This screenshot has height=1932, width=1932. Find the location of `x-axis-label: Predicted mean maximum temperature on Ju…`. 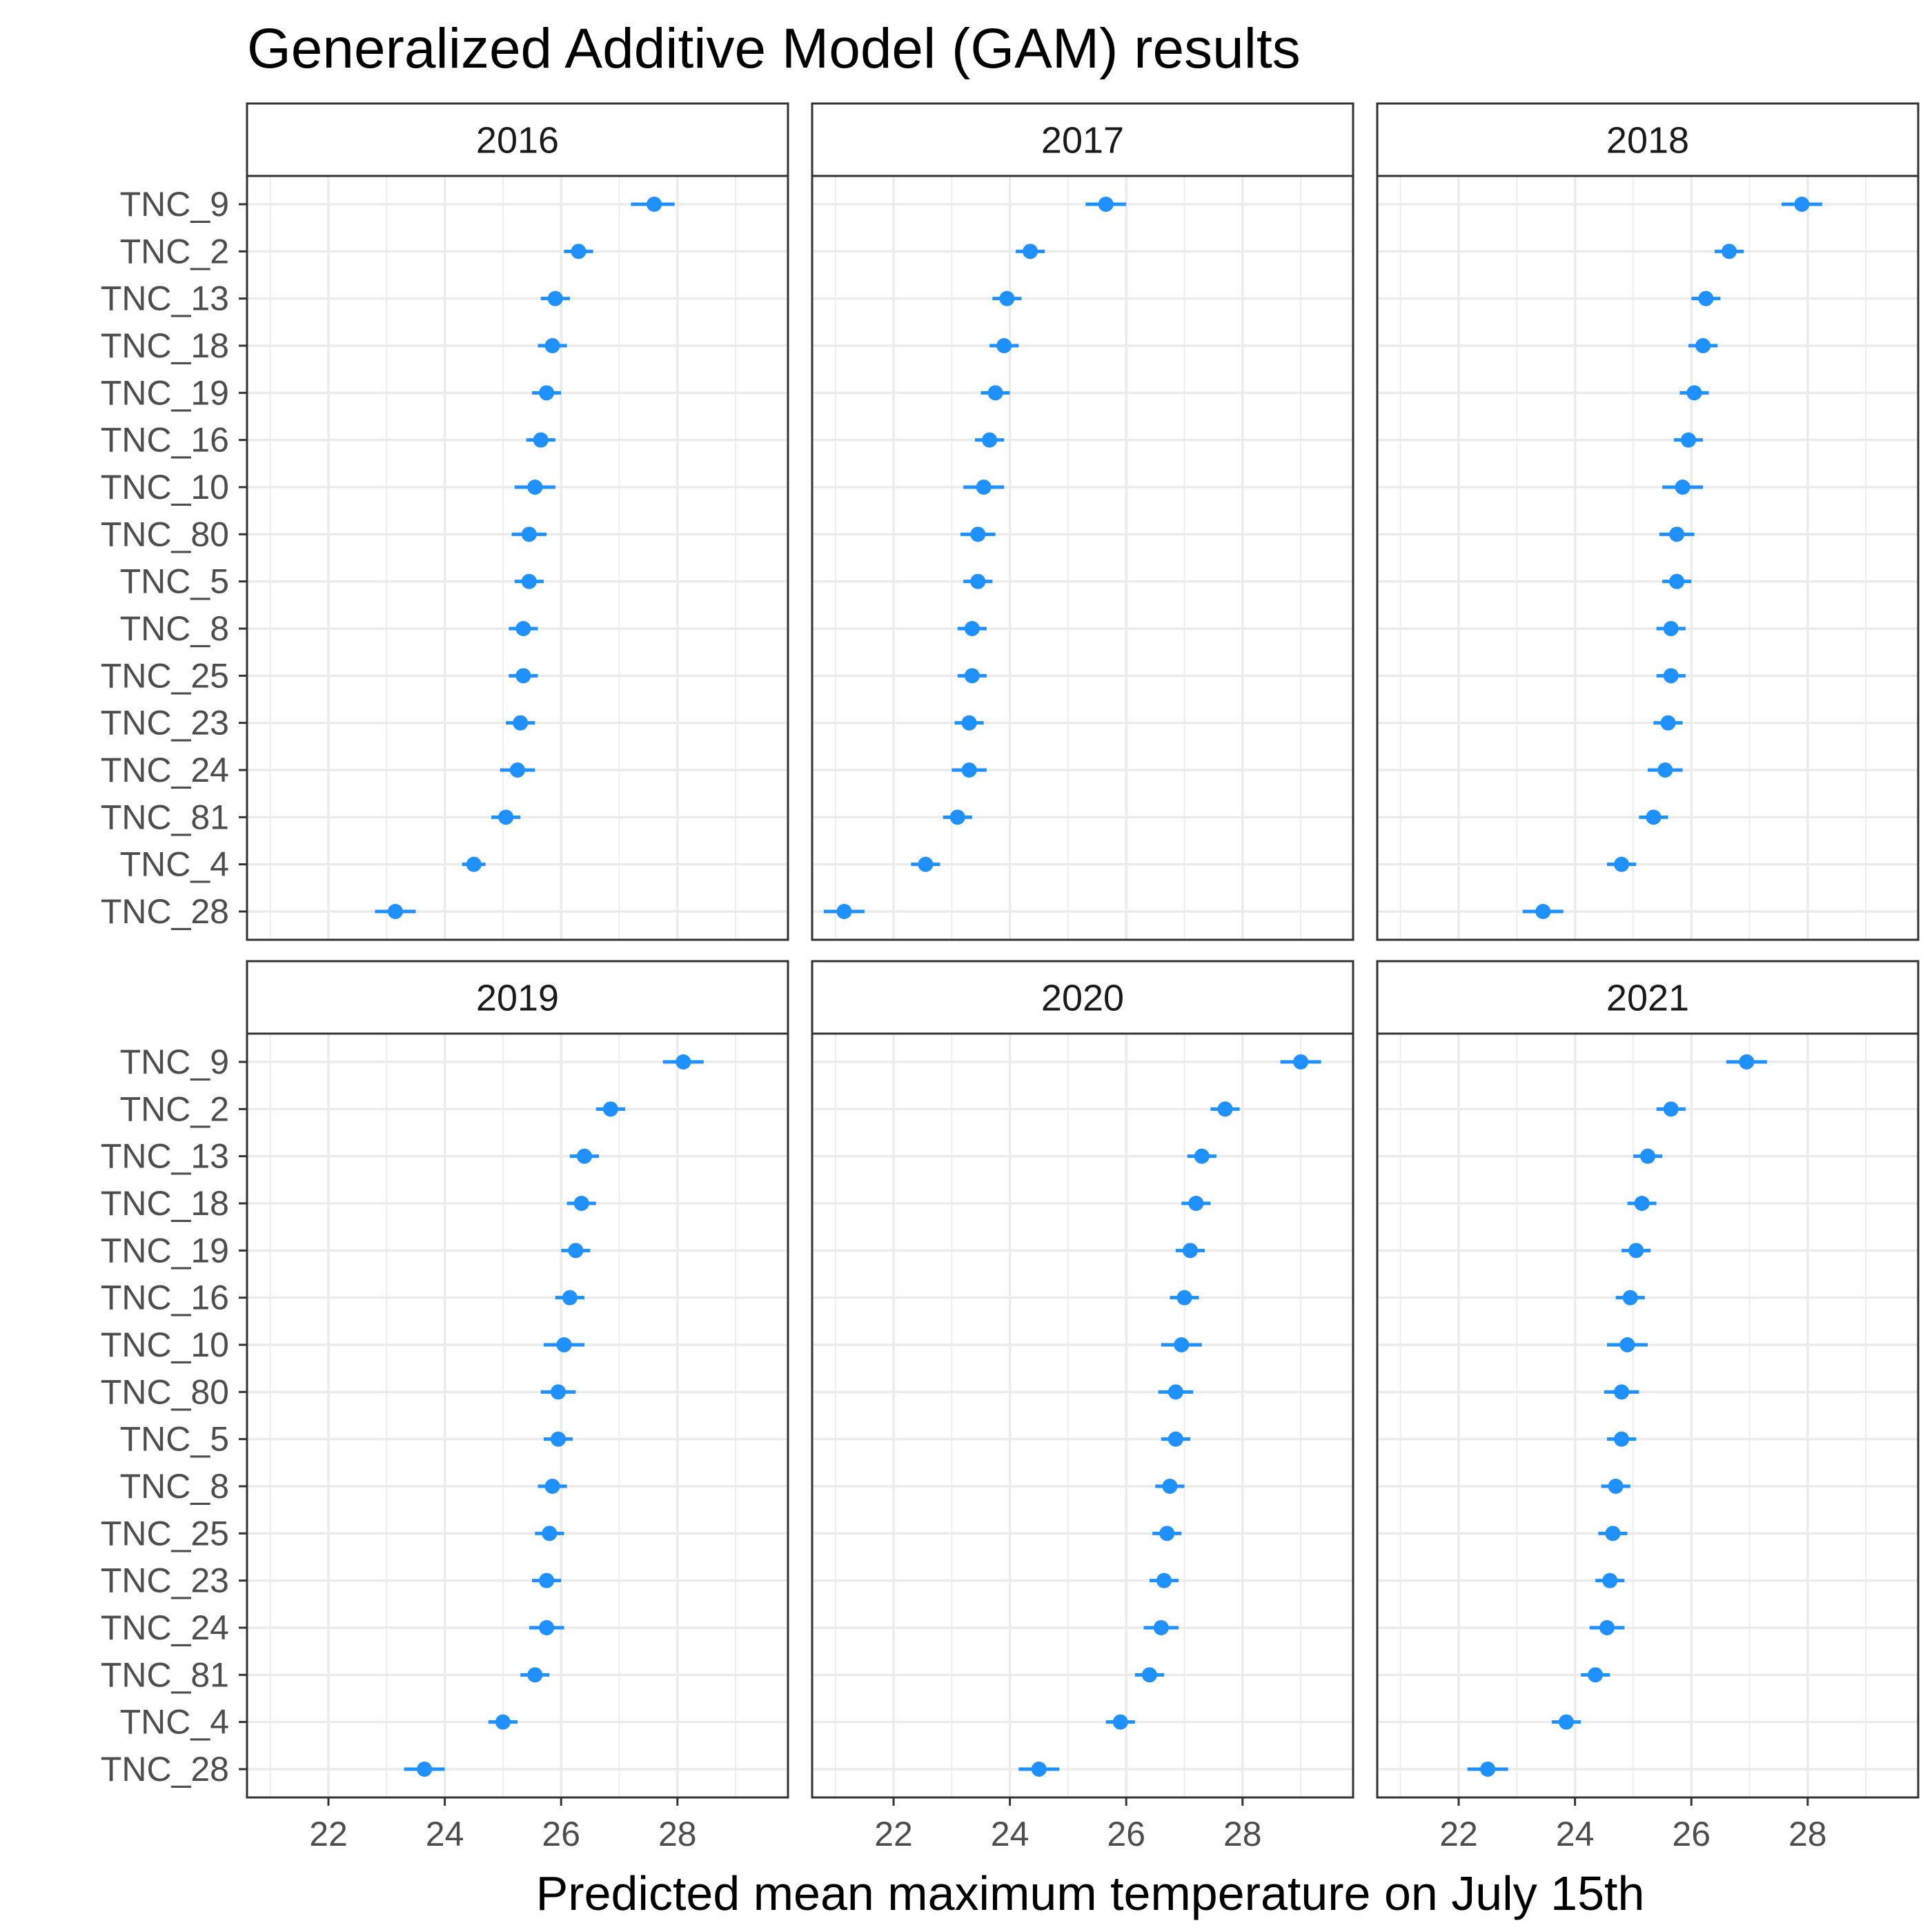

x-axis-label: Predicted mean maximum temperature on Ju… is located at coordinates (1090, 1893).